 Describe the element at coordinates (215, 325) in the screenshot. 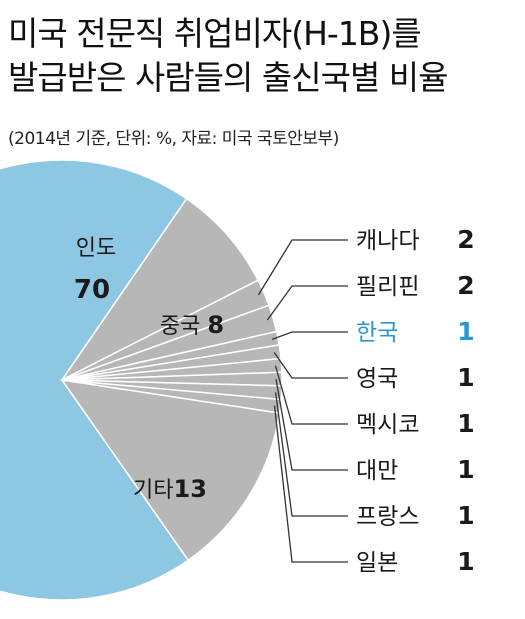

I see `slice-value-china: 8` at that location.